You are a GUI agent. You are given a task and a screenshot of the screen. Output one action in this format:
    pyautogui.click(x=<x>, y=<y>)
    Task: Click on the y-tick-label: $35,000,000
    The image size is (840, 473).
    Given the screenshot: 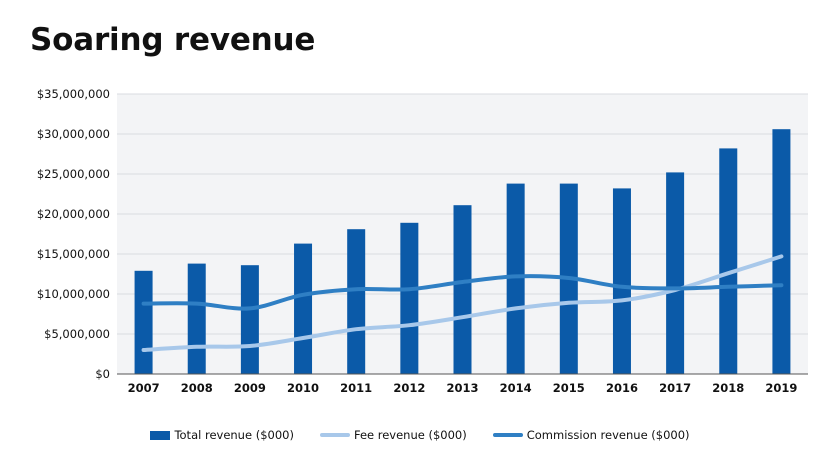 What is the action you would take?
    pyautogui.click(x=73, y=94)
    